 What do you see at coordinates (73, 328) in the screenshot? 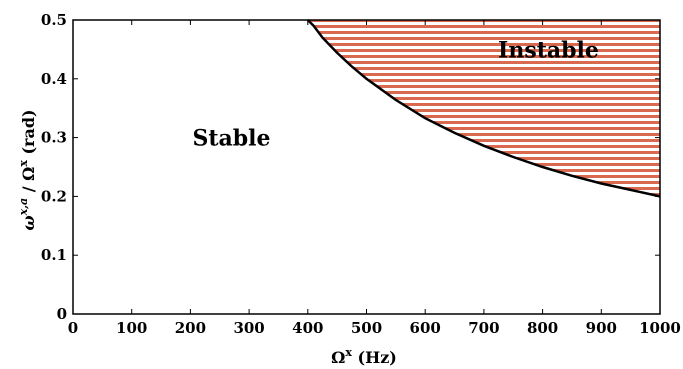
I see `x-tick-label: 0` at bounding box center [73, 328].